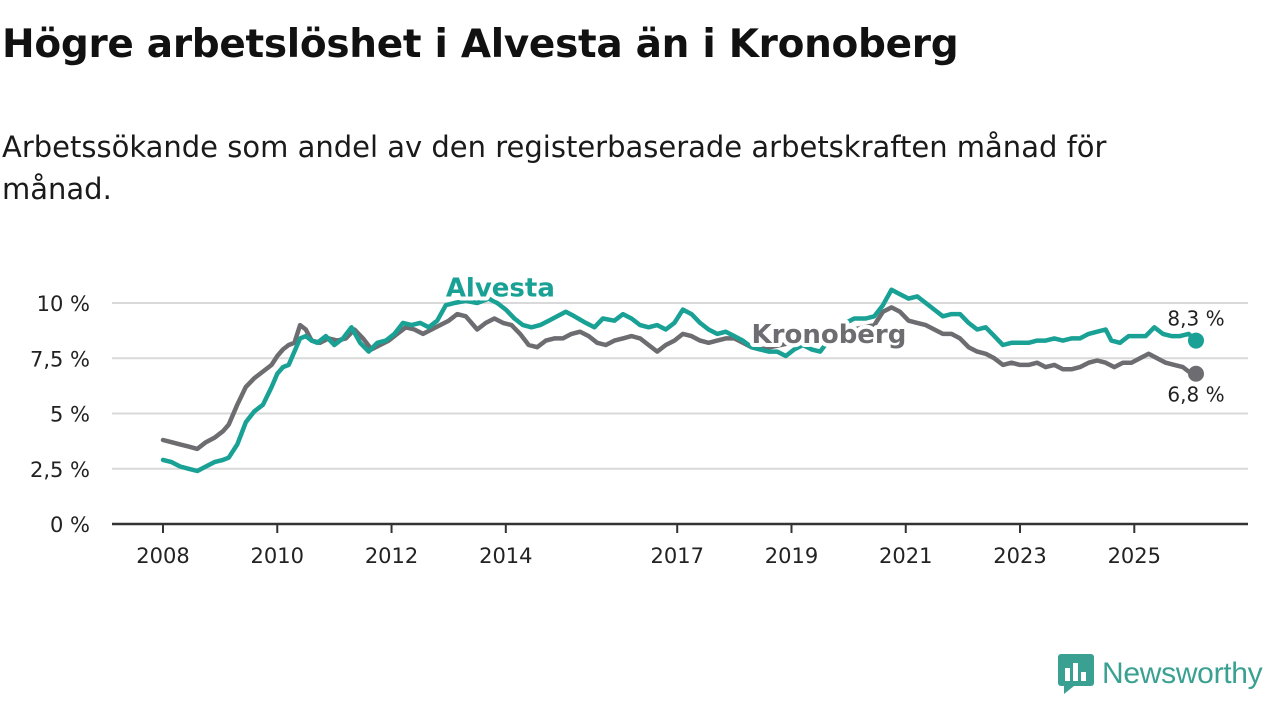 This screenshot has height=720, width=1280. Describe the element at coordinates (791, 556) in the screenshot. I see `x-tick-label: 2019` at that location.